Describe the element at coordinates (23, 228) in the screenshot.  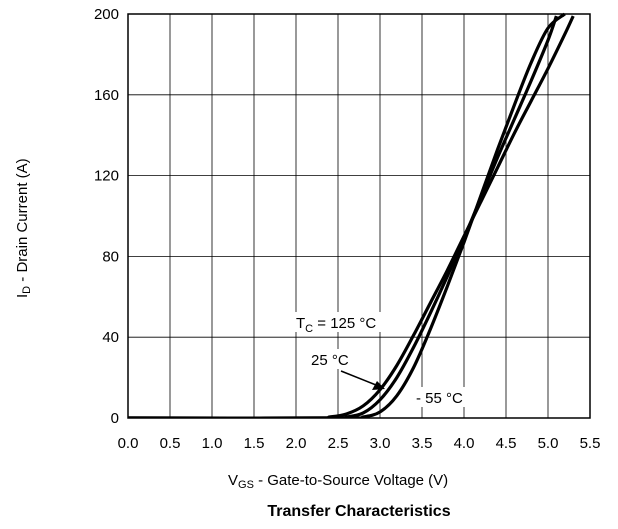
I see `y-axis-label: ID - Drain Current (A)` at that location.